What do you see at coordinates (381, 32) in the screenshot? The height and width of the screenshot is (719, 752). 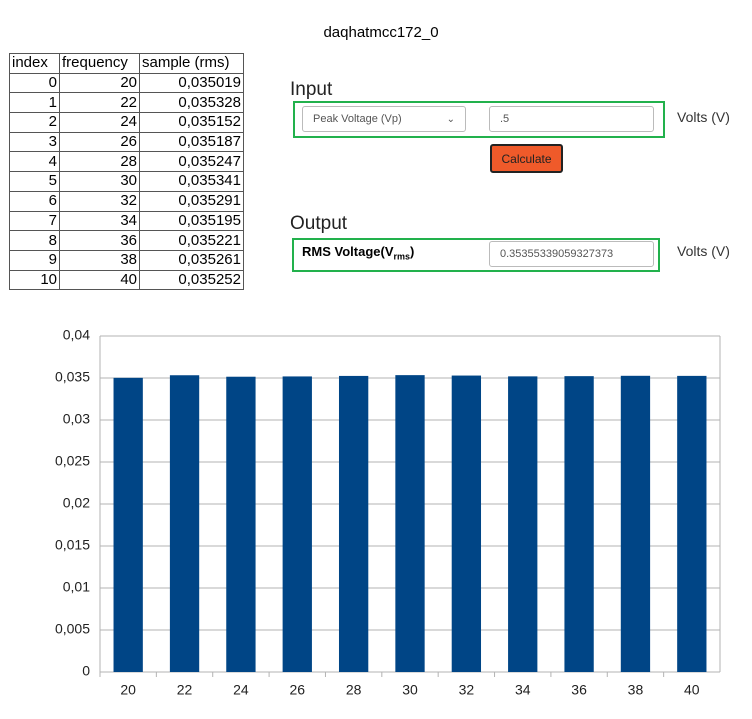 I see `page-title: daqhatmcc172_0` at bounding box center [381, 32].